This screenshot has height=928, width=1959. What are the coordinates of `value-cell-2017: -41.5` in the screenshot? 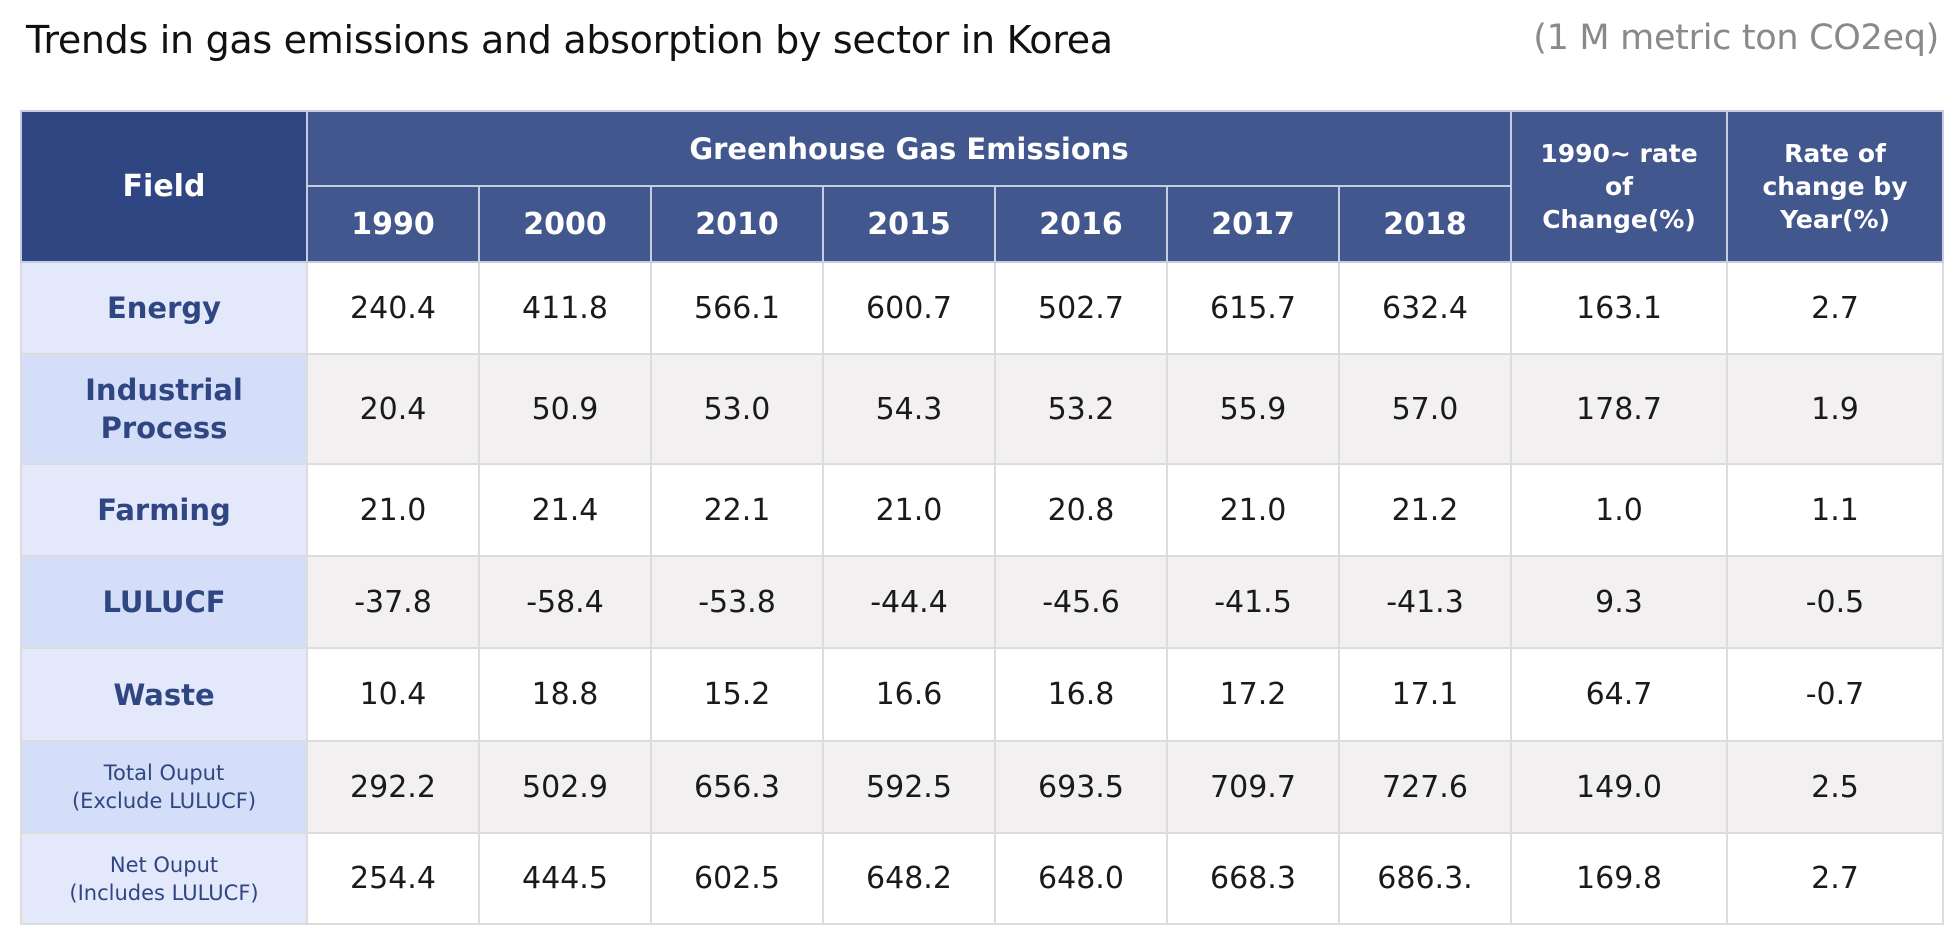 It's located at (1253, 602).